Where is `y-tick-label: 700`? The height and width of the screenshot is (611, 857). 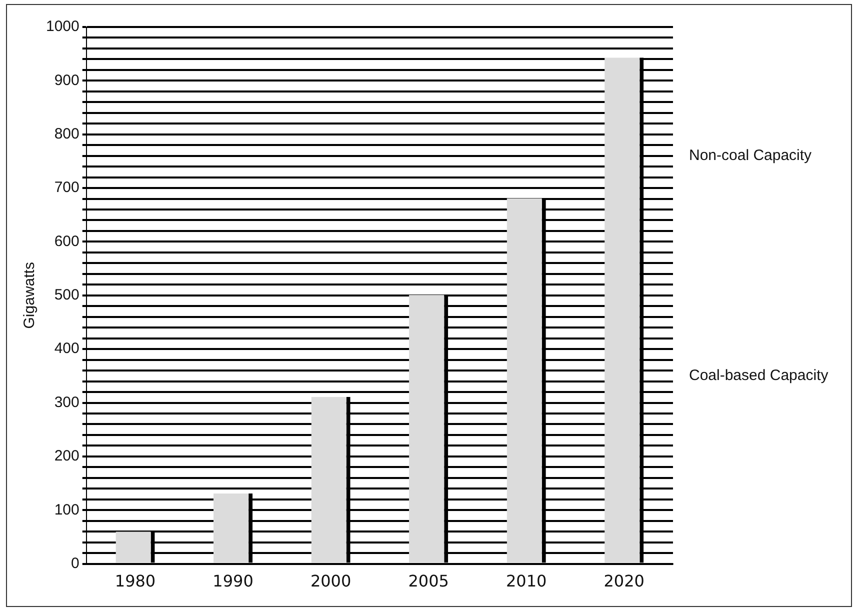 y-tick-label: 700 is located at coordinates (67, 187).